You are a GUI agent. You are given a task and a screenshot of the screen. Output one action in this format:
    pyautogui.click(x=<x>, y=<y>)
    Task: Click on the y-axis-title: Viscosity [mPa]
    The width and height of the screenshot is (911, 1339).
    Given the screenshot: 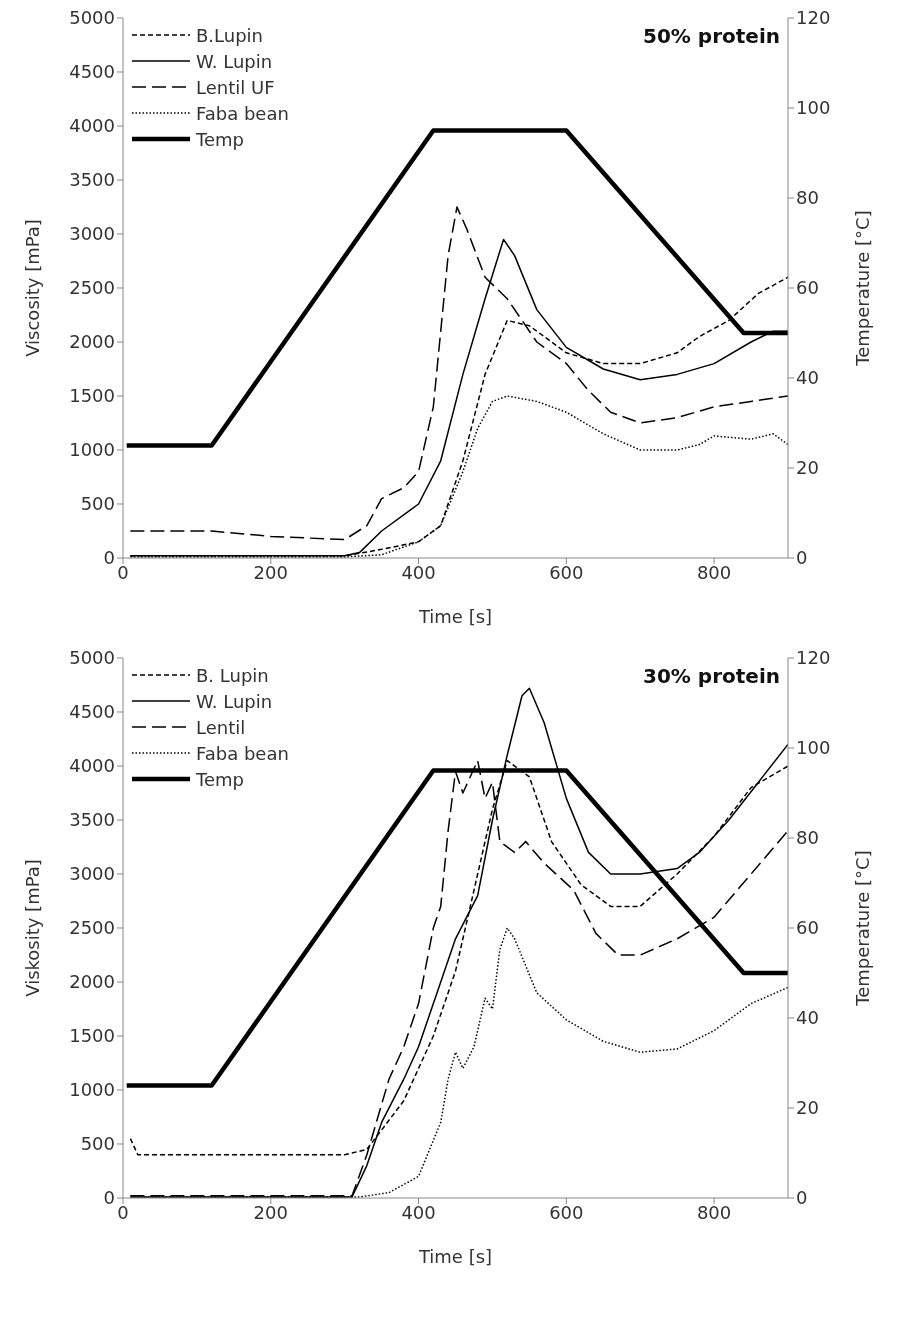 What is the action you would take?
    pyautogui.click(x=33, y=288)
    